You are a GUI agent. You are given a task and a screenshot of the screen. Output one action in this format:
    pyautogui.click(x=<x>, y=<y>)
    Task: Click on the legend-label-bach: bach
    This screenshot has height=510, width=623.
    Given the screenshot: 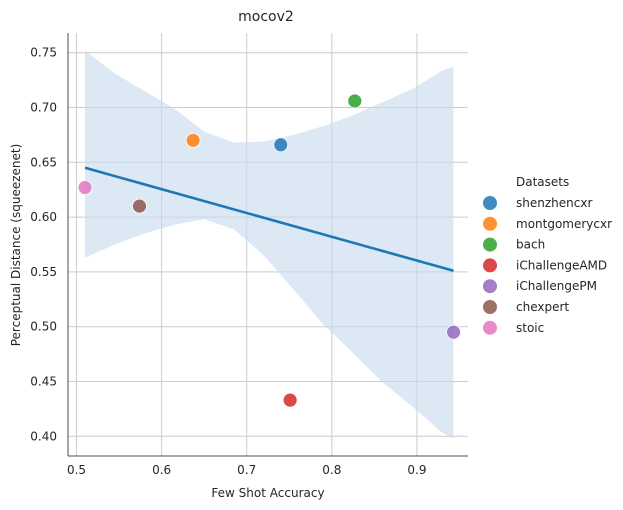 What is the action you would take?
    pyautogui.click(x=530, y=245)
    